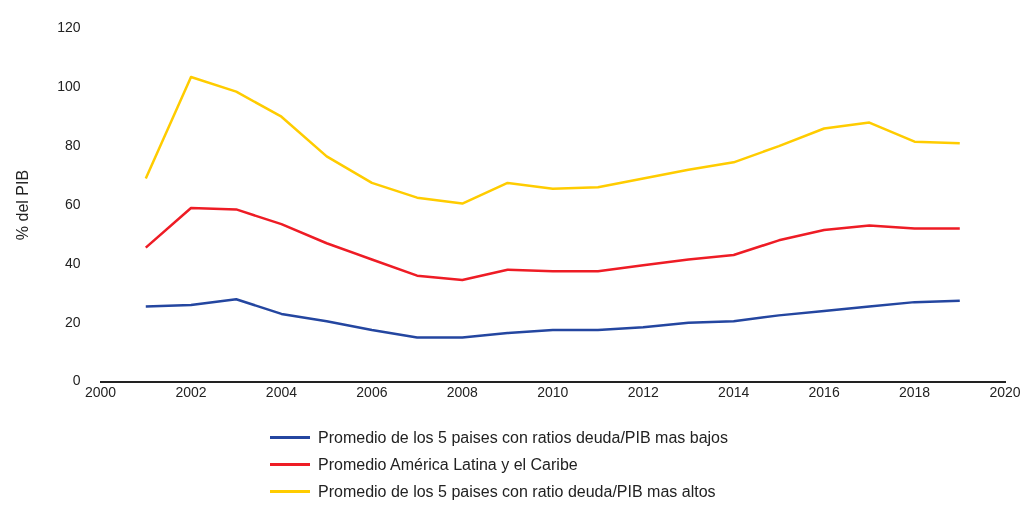  What do you see at coordinates (281, 391) in the screenshot?
I see `x-tick-label: 2004` at bounding box center [281, 391].